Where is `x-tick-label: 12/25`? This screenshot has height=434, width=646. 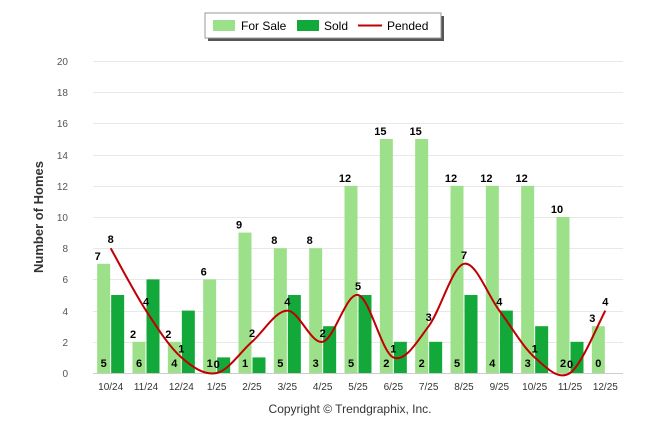
x-tick-label: 12/25 is located at coordinates (605, 387).